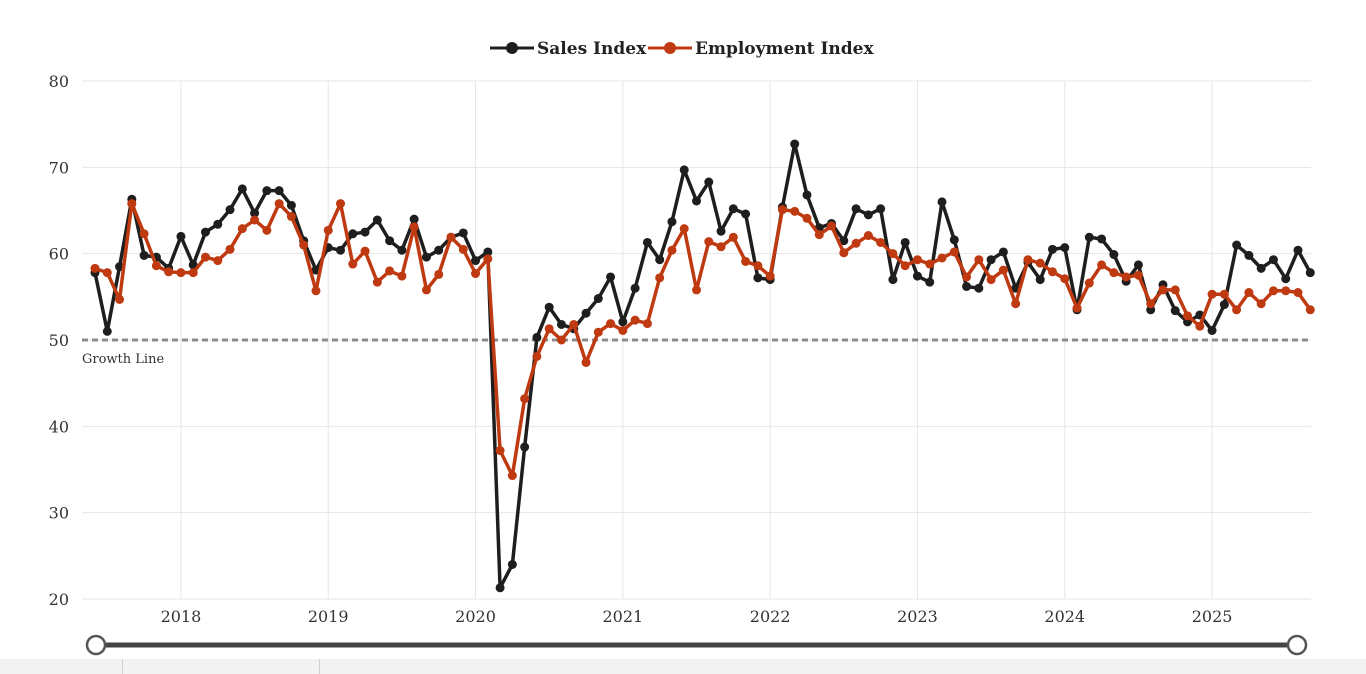 This screenshot has width=1366, height=674. What do you see at coordinates (328, 616) in the screenshot?
I see `x-tick-label: 2019` at bounding box center [328, 616].